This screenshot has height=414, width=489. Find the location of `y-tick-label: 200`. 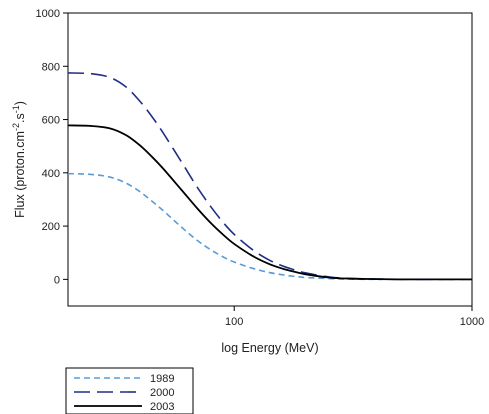

y-tick-label: 200 is located at coordinates (51, 227).